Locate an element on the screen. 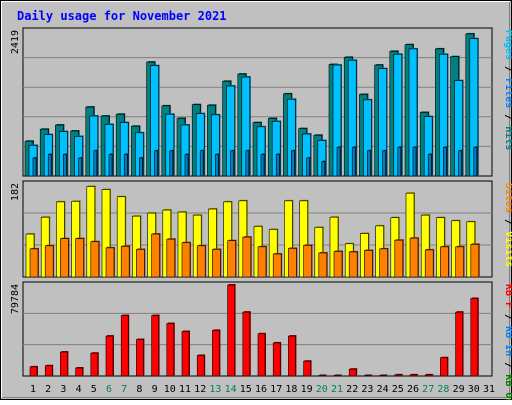 Image resolution: width=512 pixels, height=405 pixels. day-label: 18 is located at coordinates (291, 389).